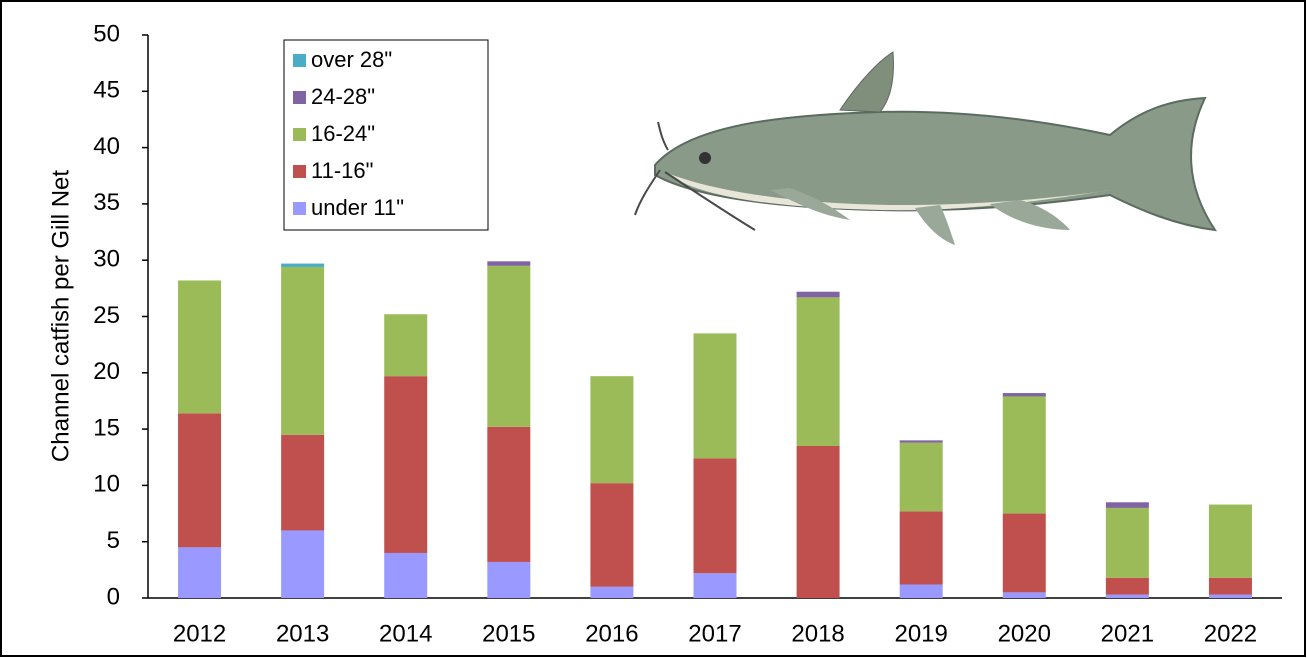  What do you see at coordinates (611, 633) in the screenshot?
I see `x-tick-label: 2016` at bounding box center [611, 633].